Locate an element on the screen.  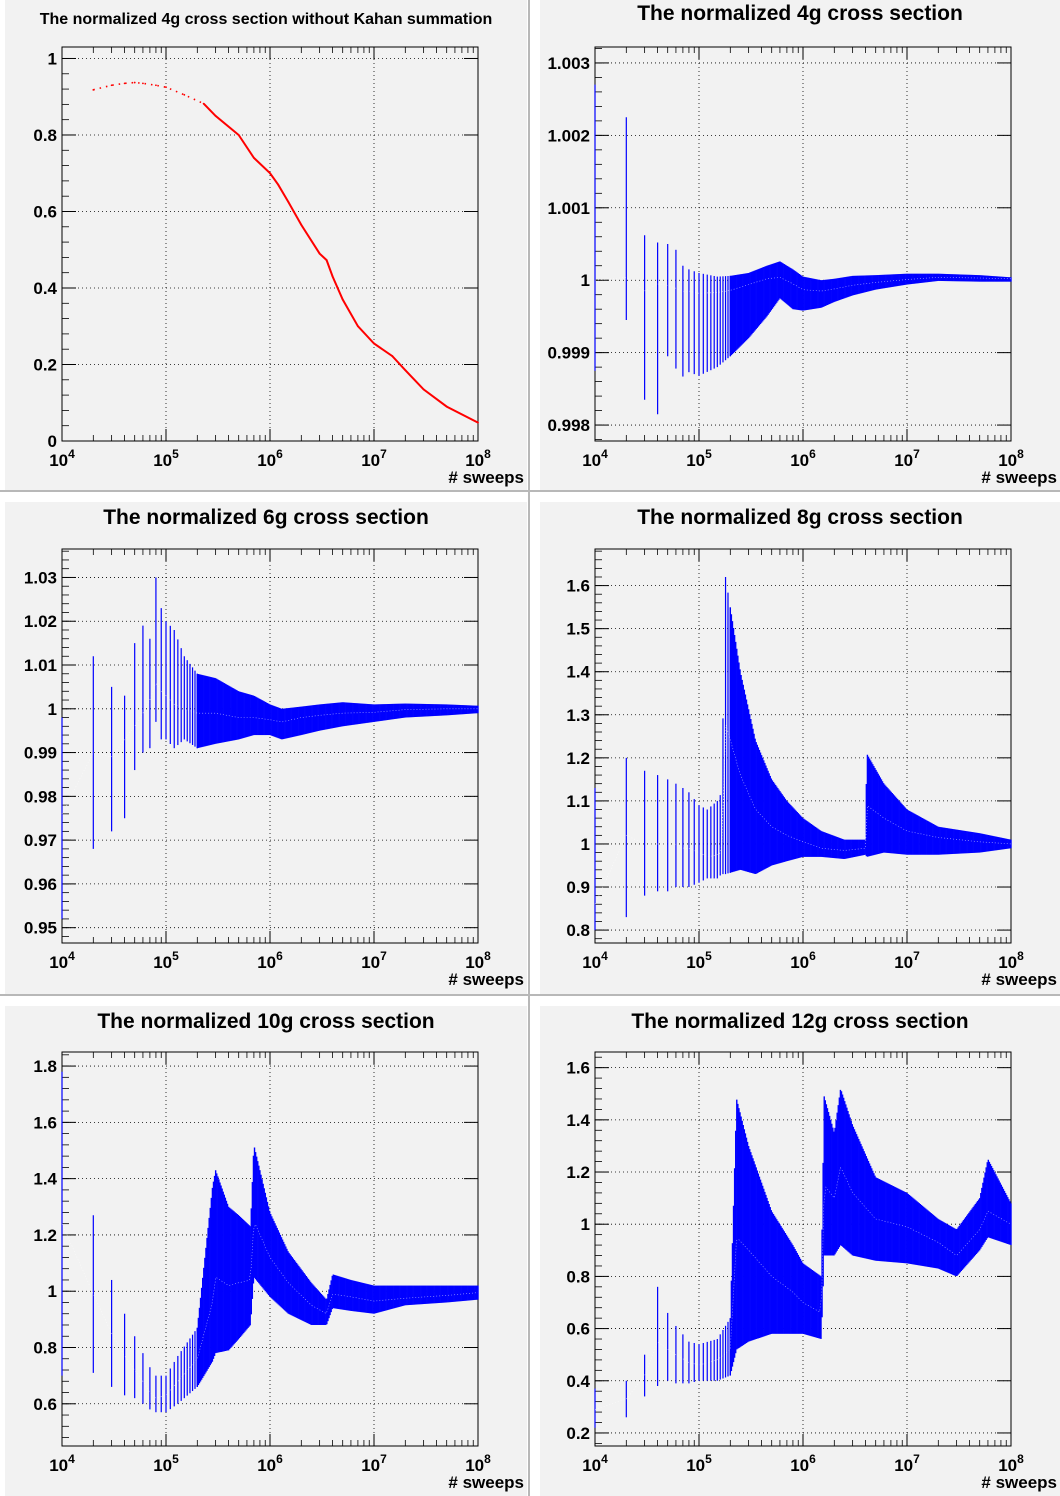
y-tick-label: 0.998 is located at coordinates (568, 425).